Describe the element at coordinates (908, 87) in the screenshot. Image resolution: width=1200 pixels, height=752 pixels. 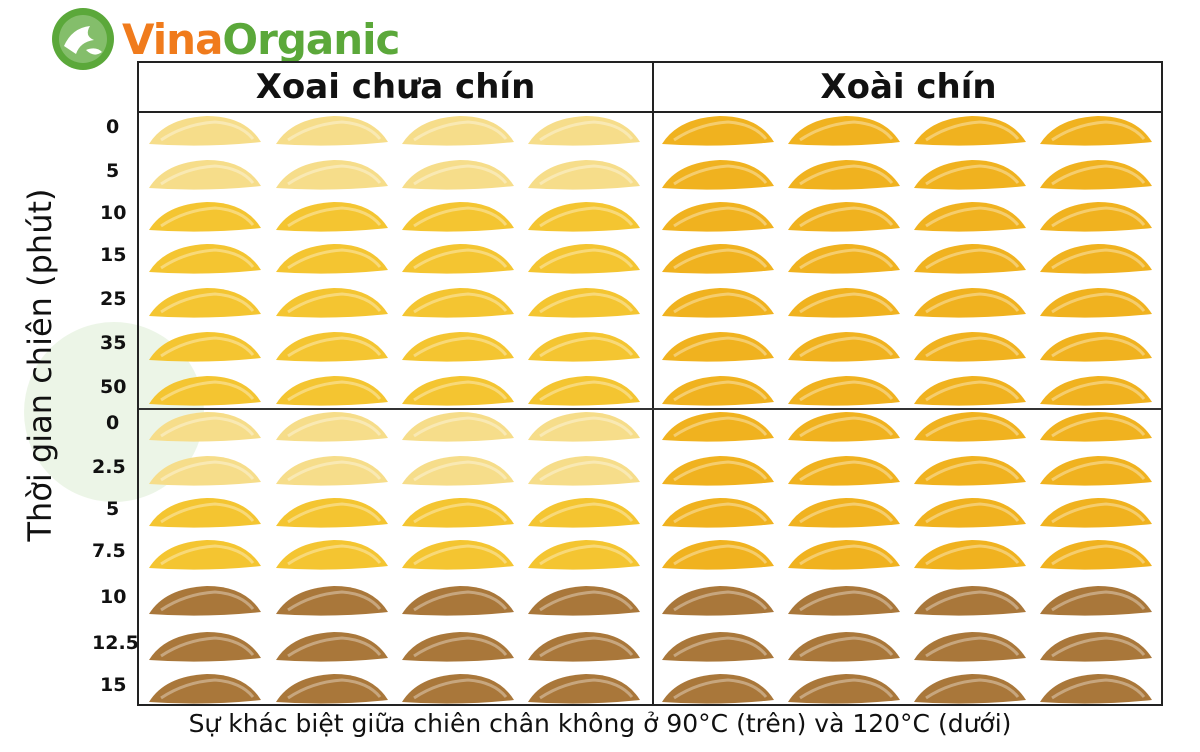
I see `column-header-ripe: Xoài chín` at that location.